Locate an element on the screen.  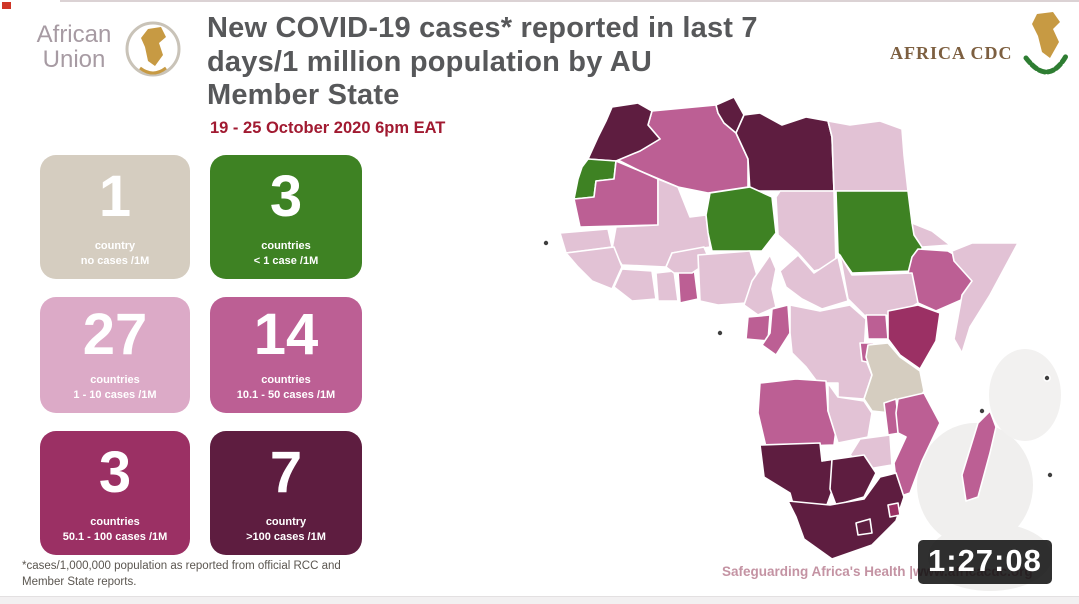
video-bottom-bar is located at coordinates (539, 600).